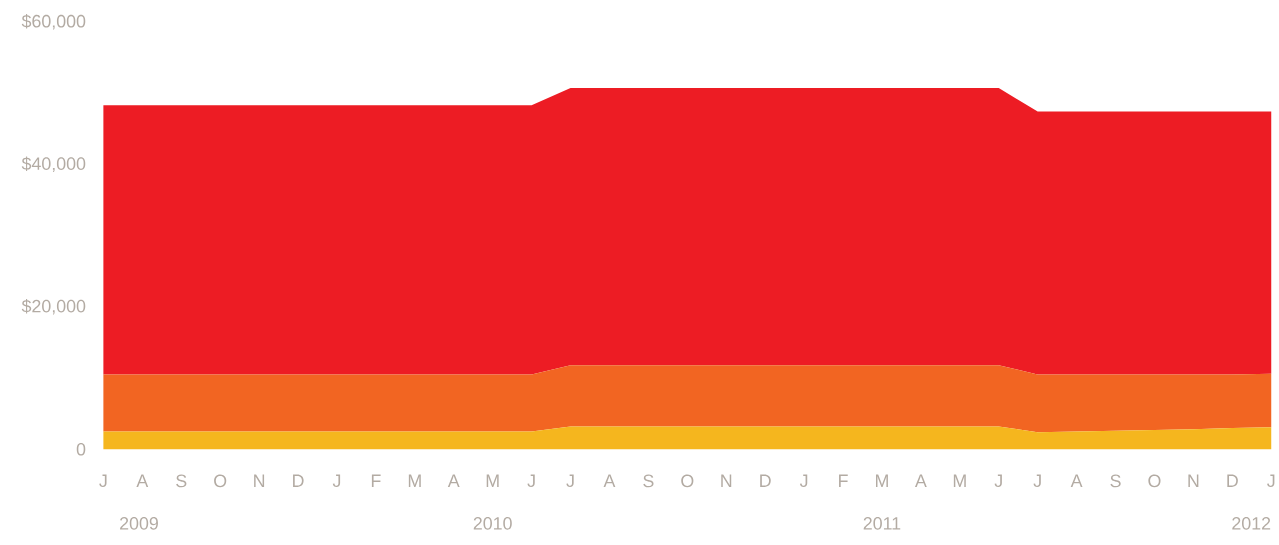 The height and width of the screenshot is (545, 1279). I want to click on text: 2010, so click(492, 523).